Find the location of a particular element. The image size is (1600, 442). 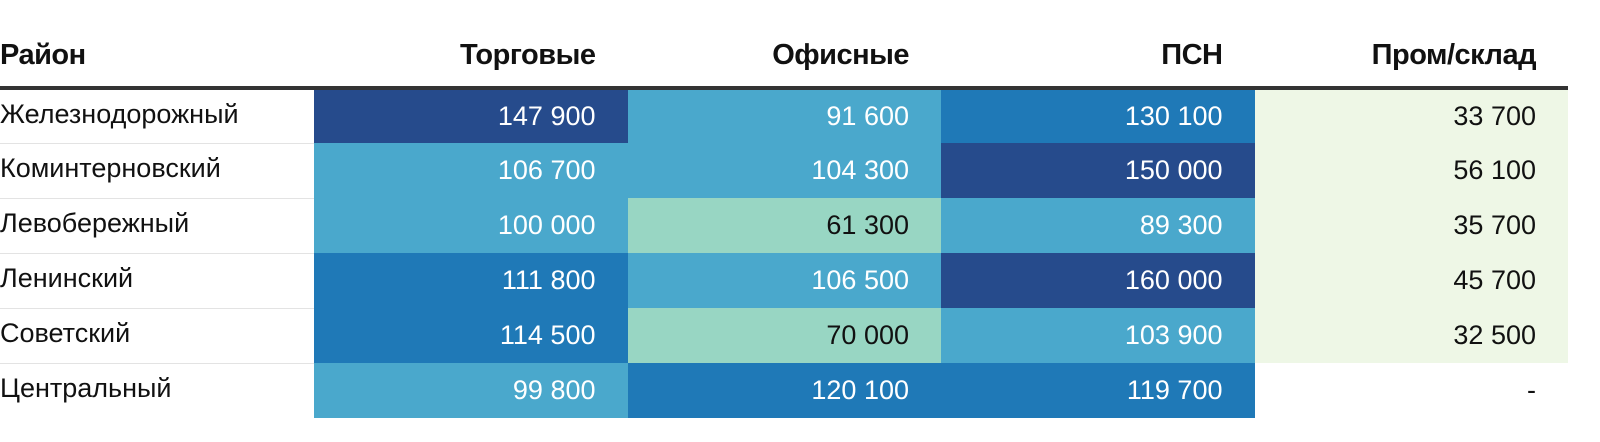

value-cell: 99 800 is located at coordinates (471, 390).